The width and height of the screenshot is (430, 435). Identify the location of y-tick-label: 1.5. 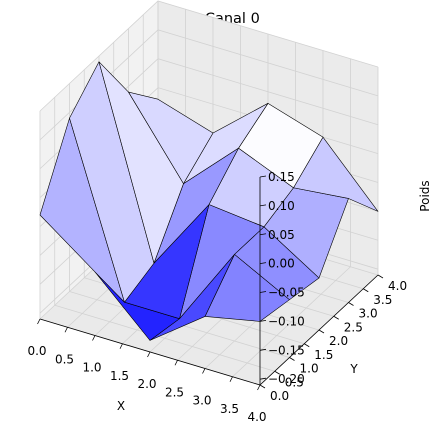
(323, 355).